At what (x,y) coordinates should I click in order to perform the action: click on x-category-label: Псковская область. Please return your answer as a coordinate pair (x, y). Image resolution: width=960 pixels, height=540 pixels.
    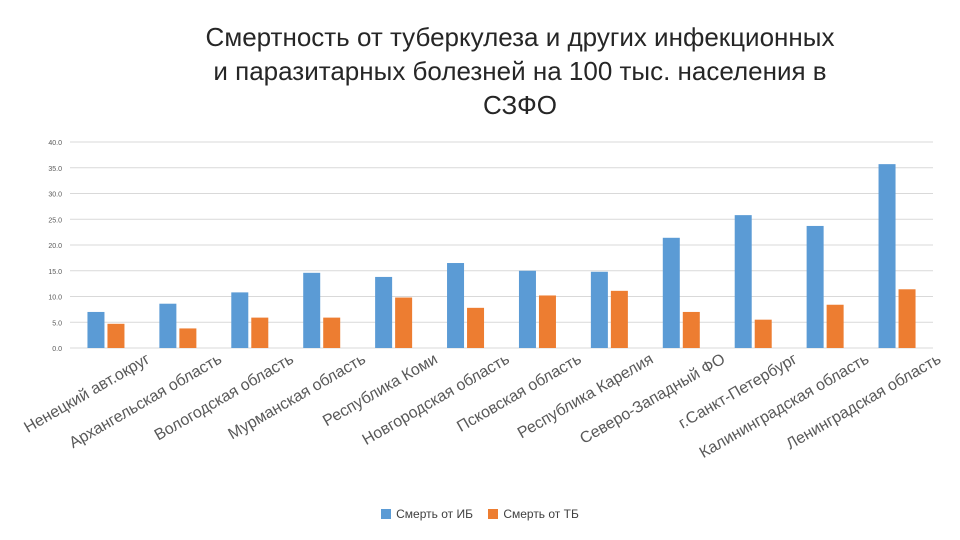
    Looking at the image, I should click on (519, 393).